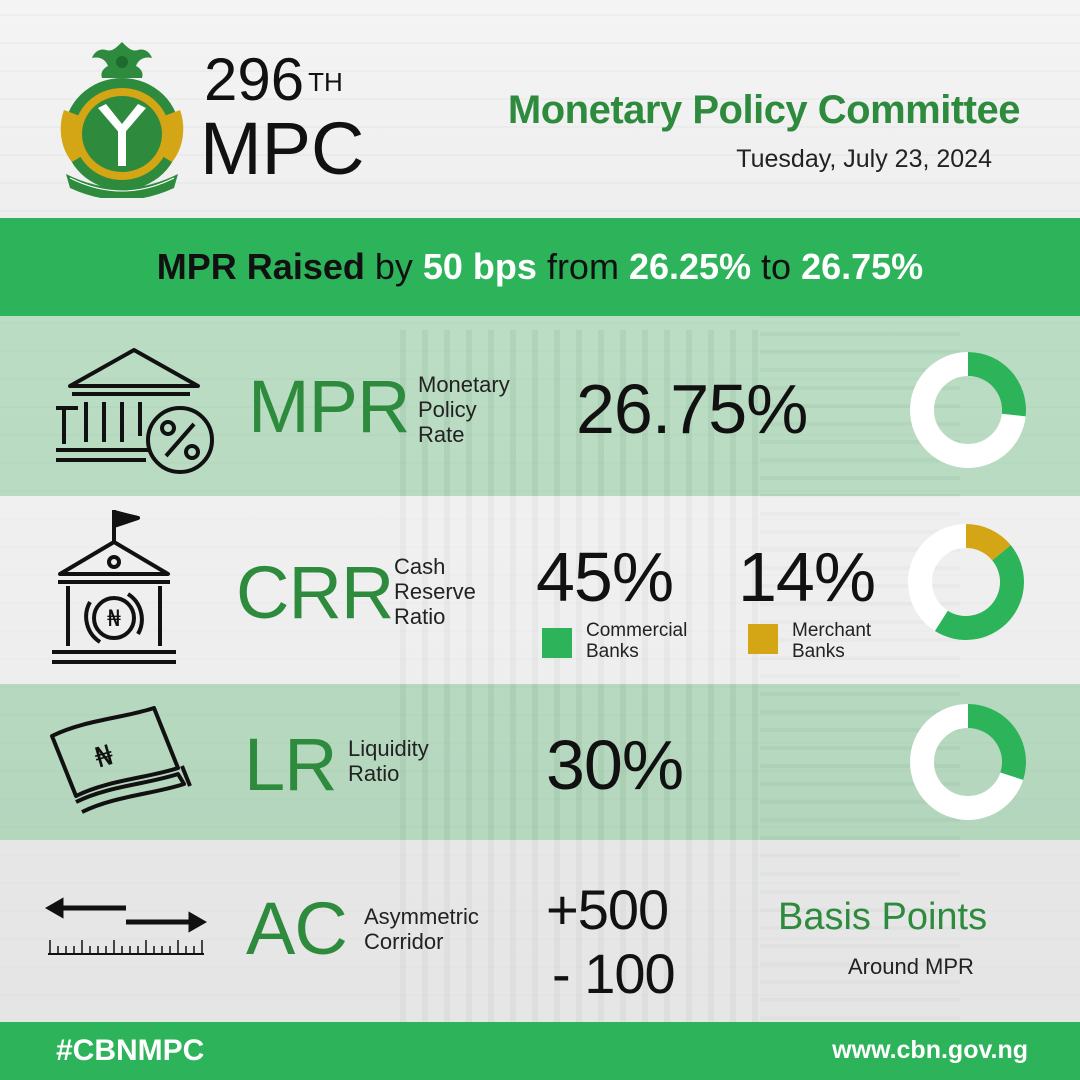 This screenshot has width=1080, height=1080. What do you see at coordinates (818, 651) in the screenshot?
I see `legend-merchant-line-2: Banks` at bounding box center [818, 651].